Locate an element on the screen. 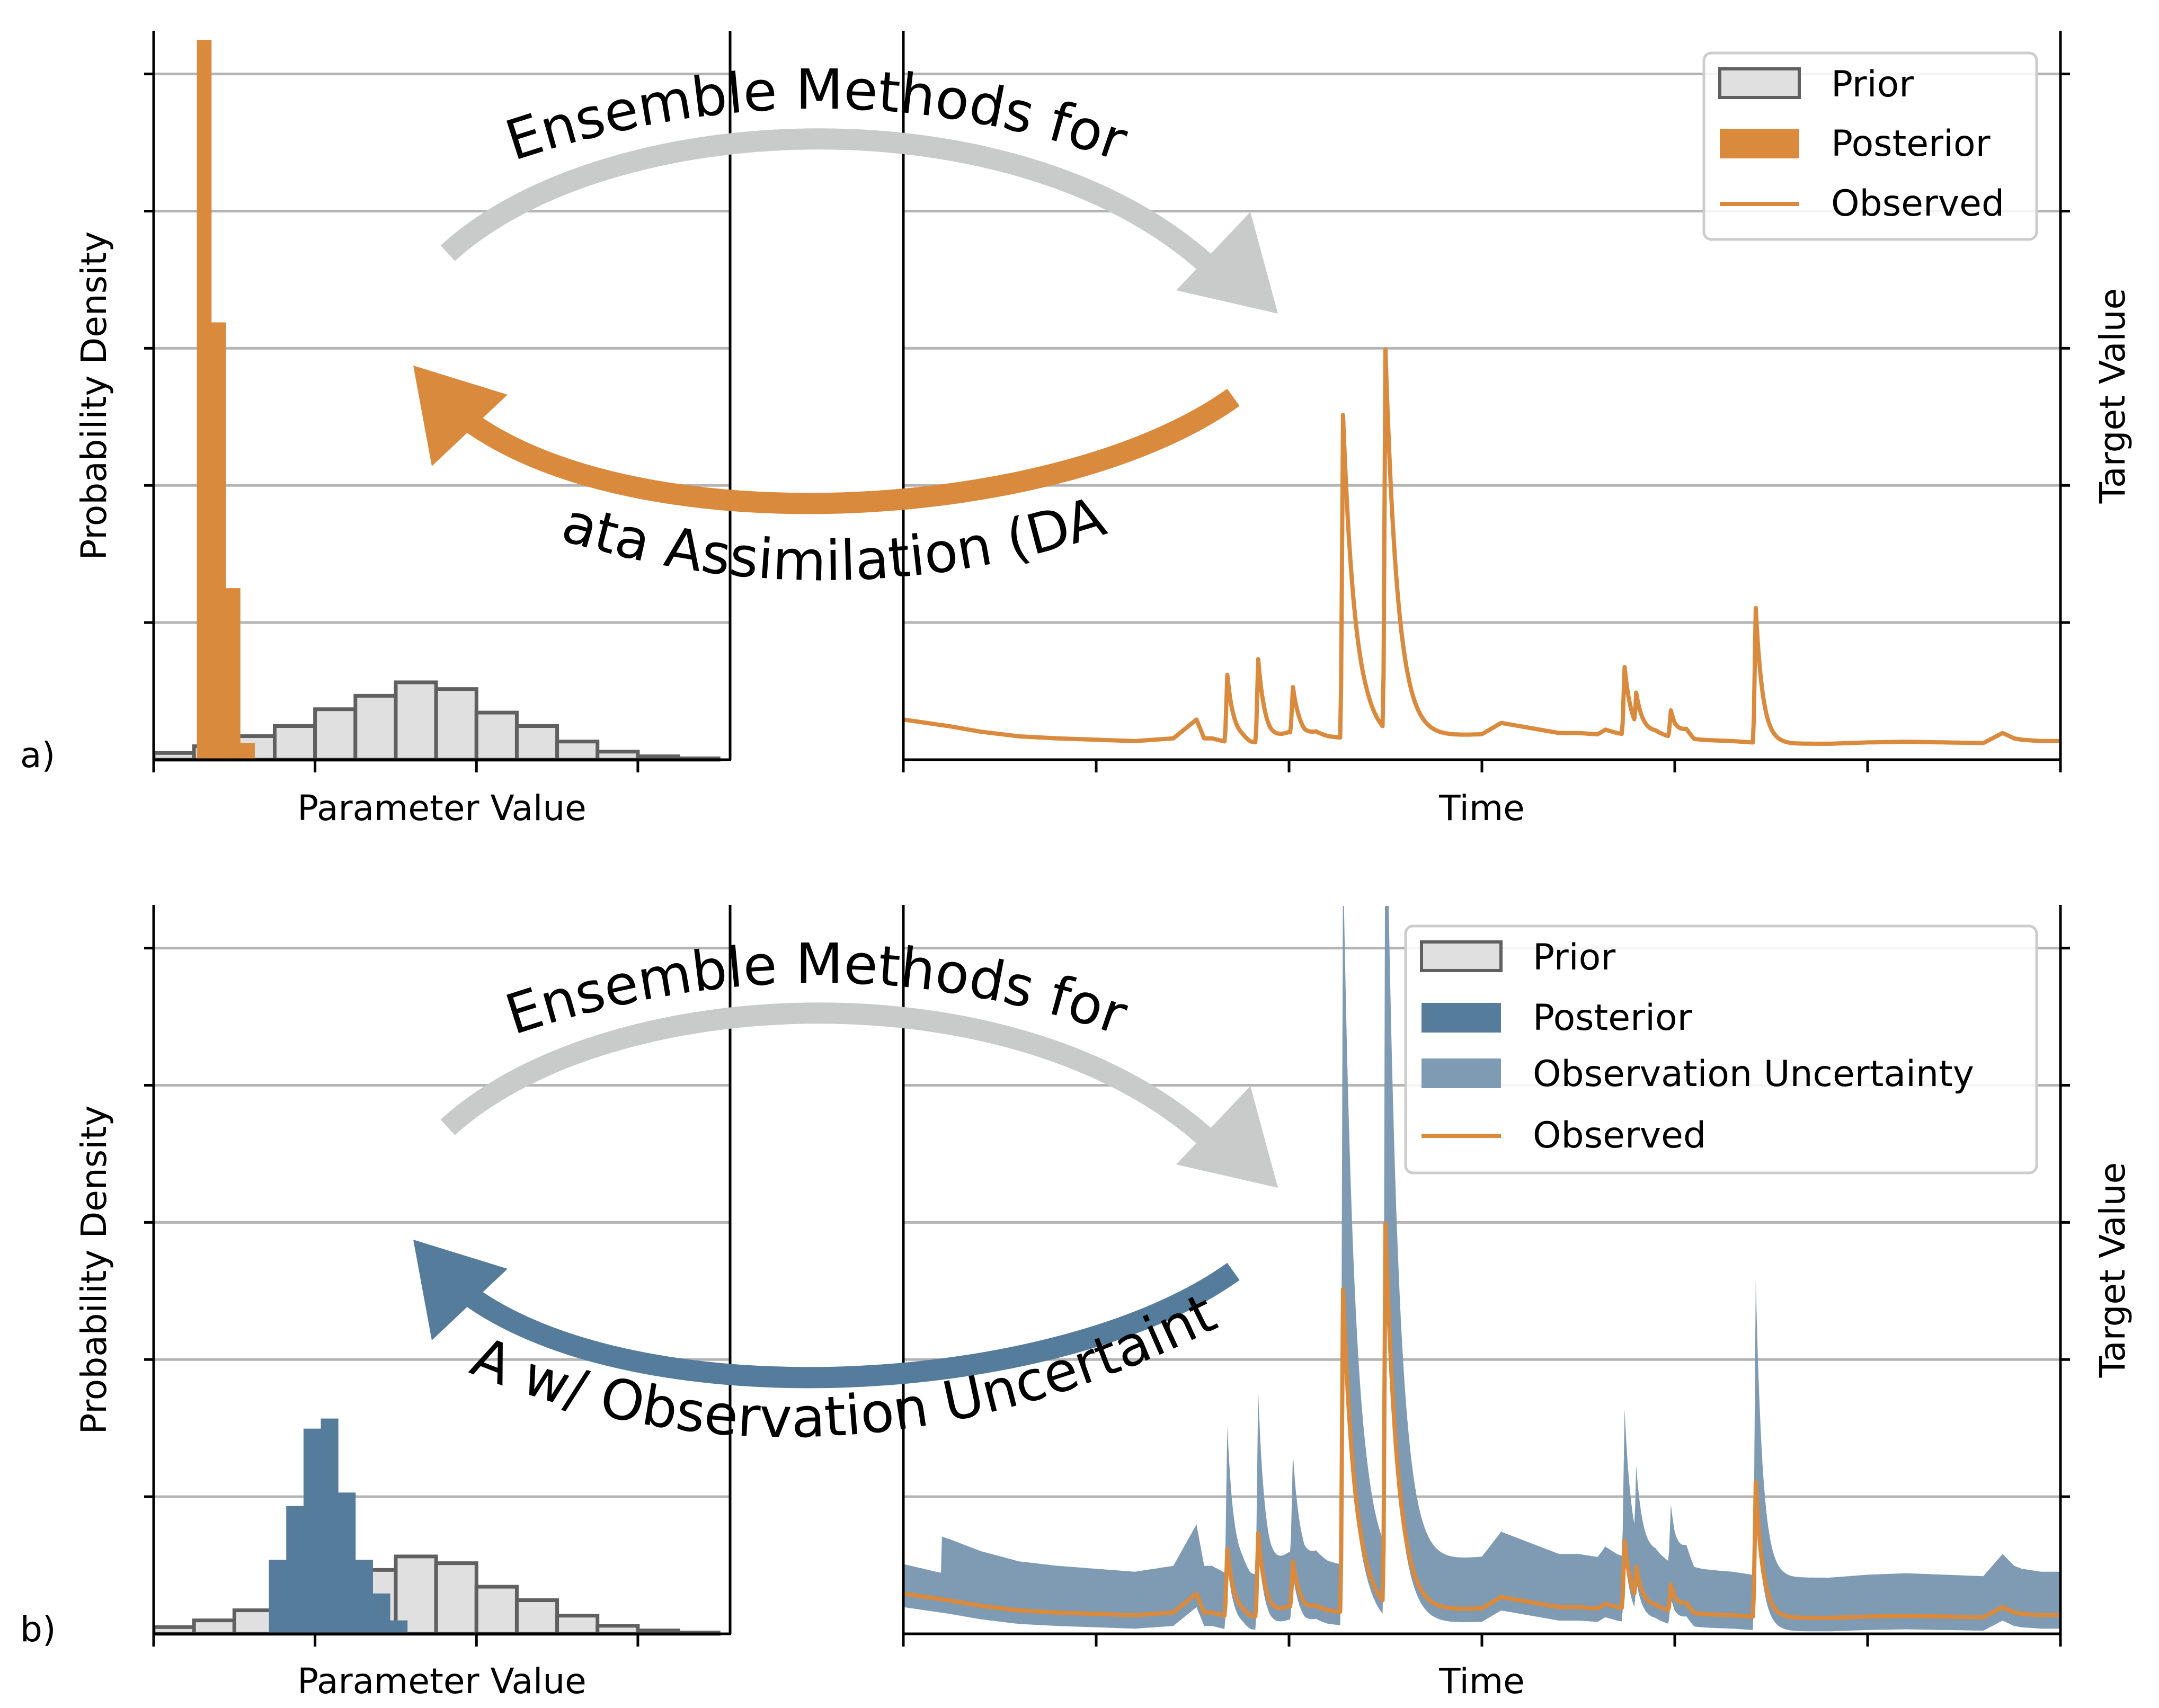 The height and width of the screenshot is (1708, 2159). panel-b-legend-prior-swatch is located at coordinates (1461, 956).